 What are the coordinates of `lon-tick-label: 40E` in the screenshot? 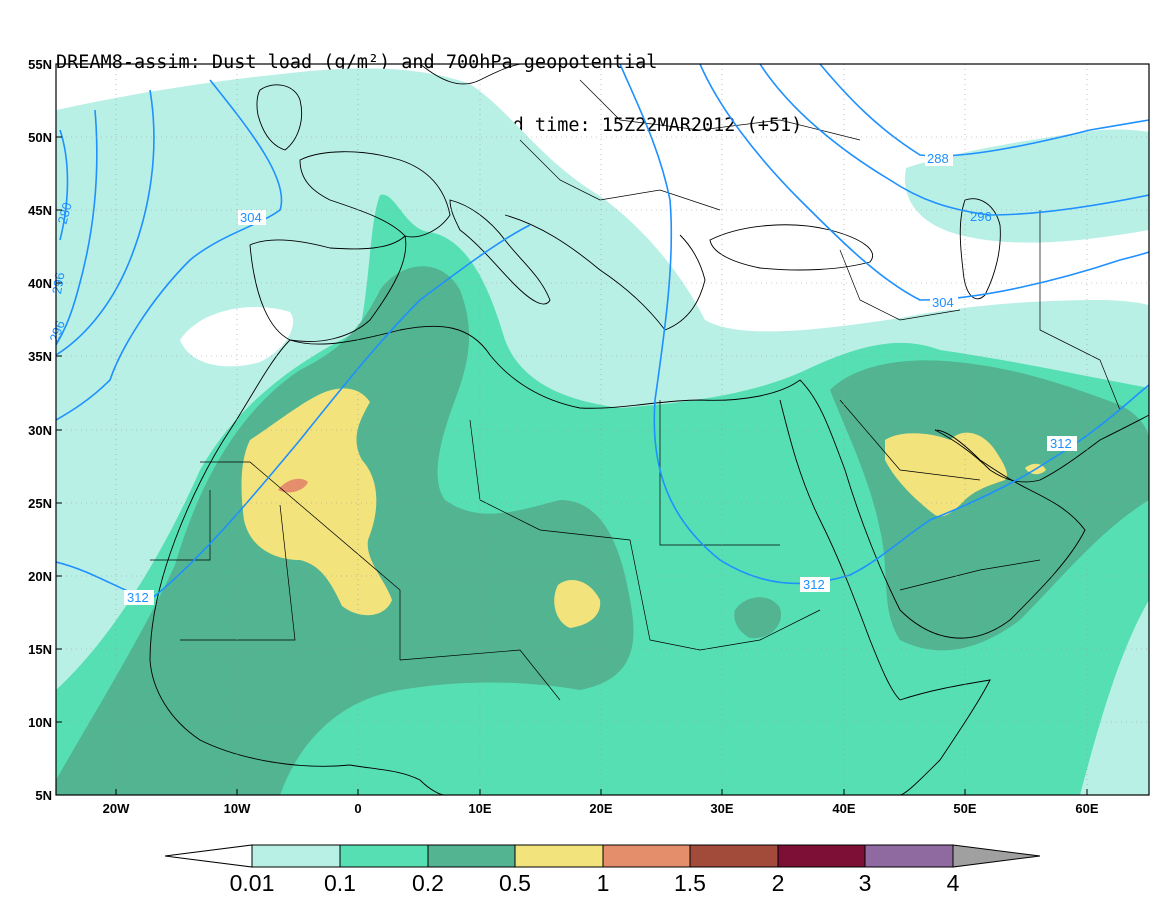 It's located at (843, 808).